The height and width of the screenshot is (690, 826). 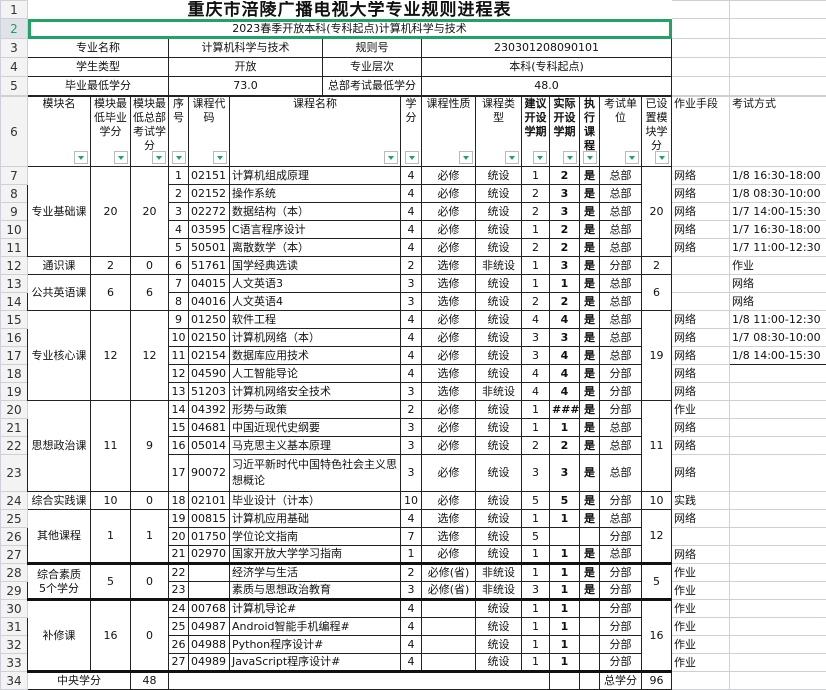 What do you see at coordinates (565, 537) in the screenshot?
I see `actual-term` at bounding box center [565, 537].